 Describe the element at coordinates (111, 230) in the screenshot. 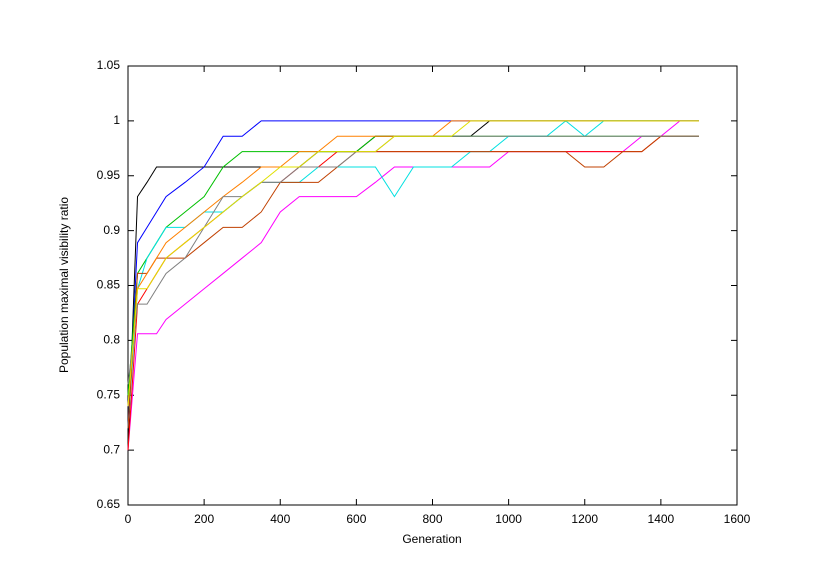

I see `y-tick-label: 0.9` at that location.